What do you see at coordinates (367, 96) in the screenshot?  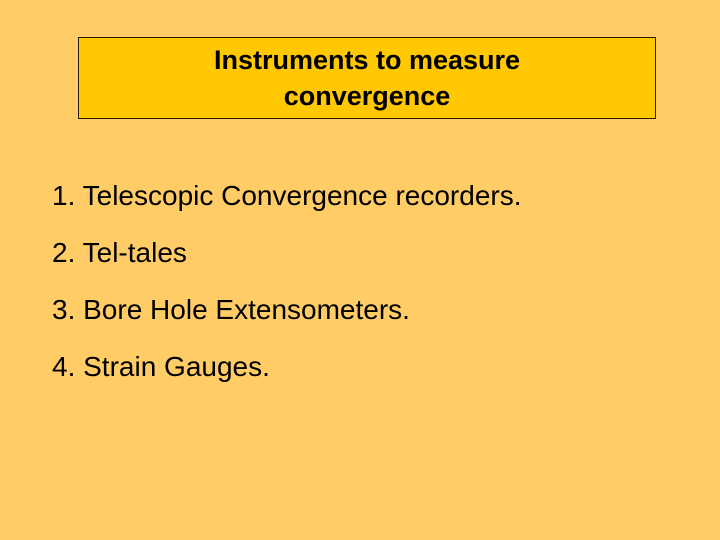 I see `title-line-2: convergence` at bounding box center [367, 96].